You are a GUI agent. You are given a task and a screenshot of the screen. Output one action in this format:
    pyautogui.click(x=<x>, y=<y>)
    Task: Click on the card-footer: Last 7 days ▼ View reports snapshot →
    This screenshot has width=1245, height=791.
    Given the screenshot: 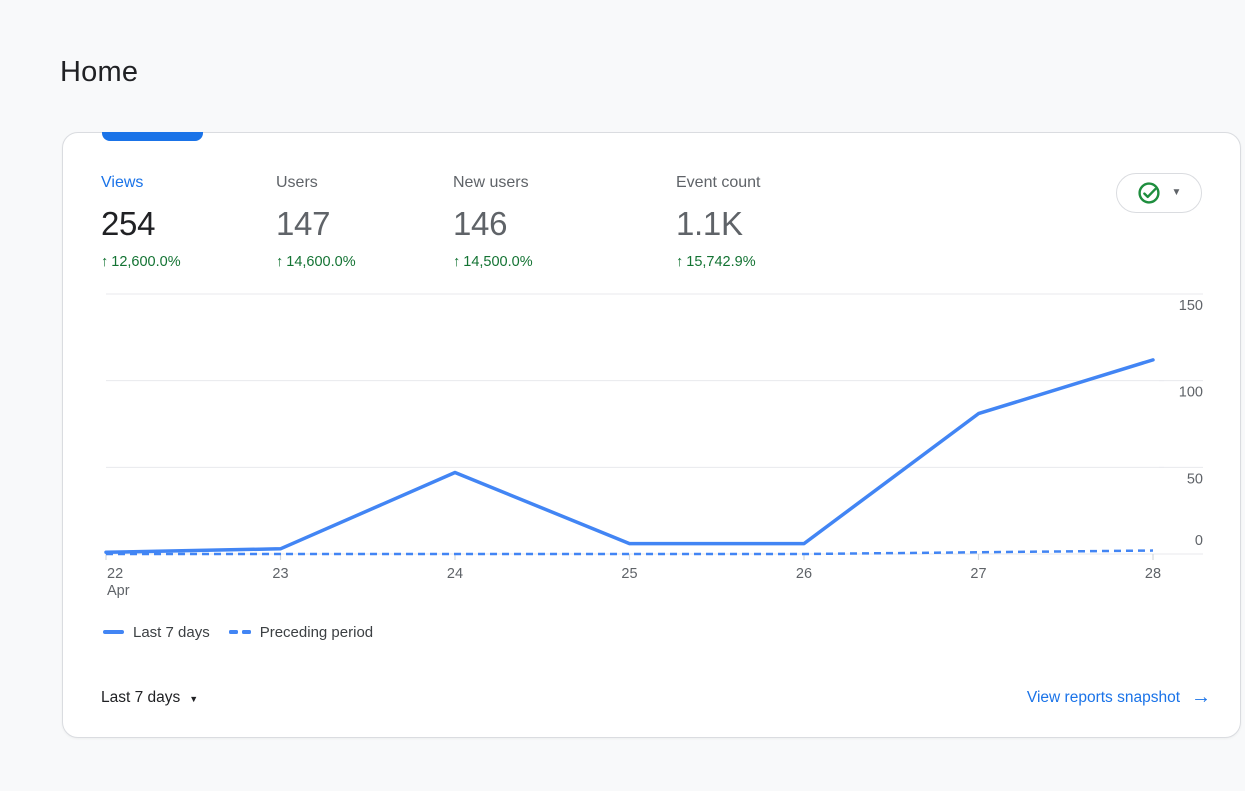 What is the action you would take?
    pyautogui.click(x=656, y=698)
    